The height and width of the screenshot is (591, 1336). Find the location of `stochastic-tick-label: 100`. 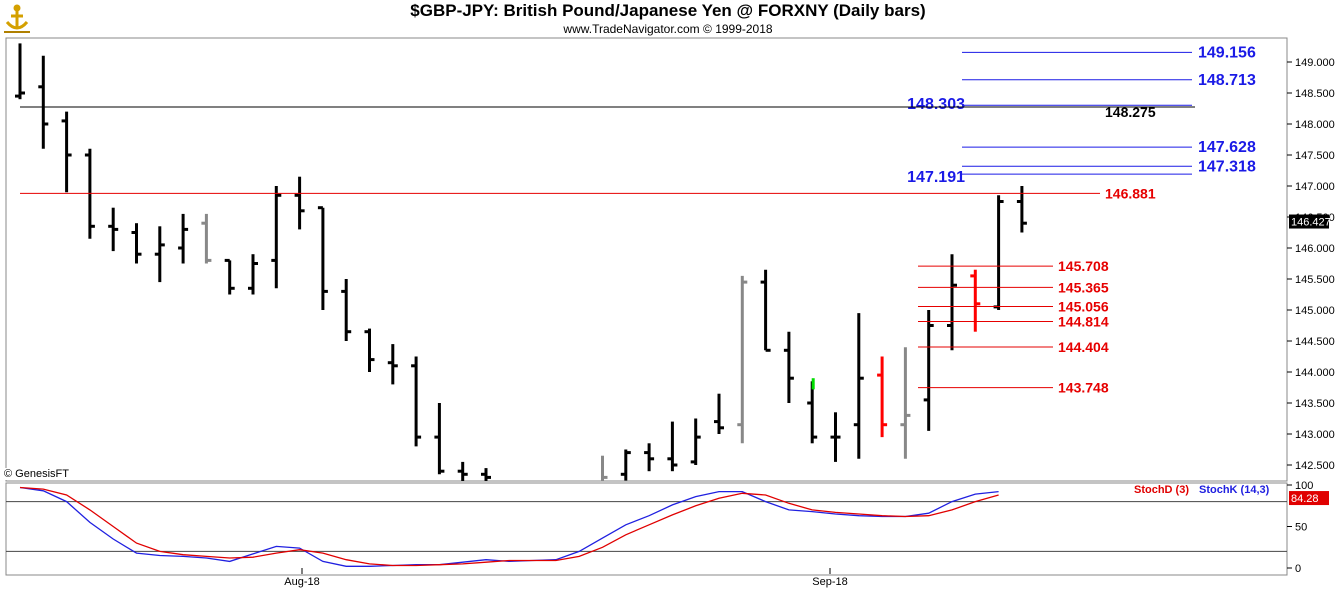

stochastic-tick-label: 100 is located at coordinates (1304, 486).